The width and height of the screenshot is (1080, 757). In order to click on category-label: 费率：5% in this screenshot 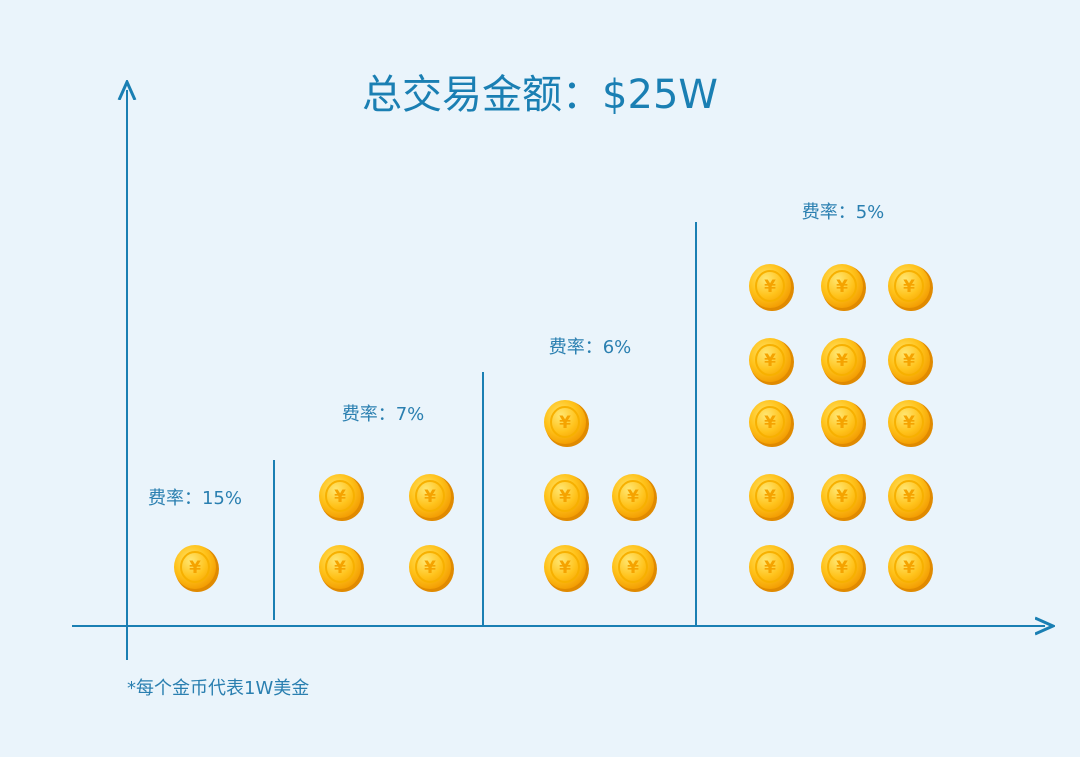, I will do `click(843, 212)`.